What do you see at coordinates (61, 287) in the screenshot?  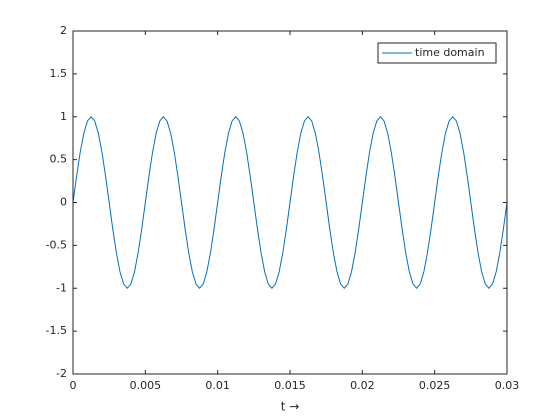 I see `y-tick-label: -1` at bounding box center [61, 287].